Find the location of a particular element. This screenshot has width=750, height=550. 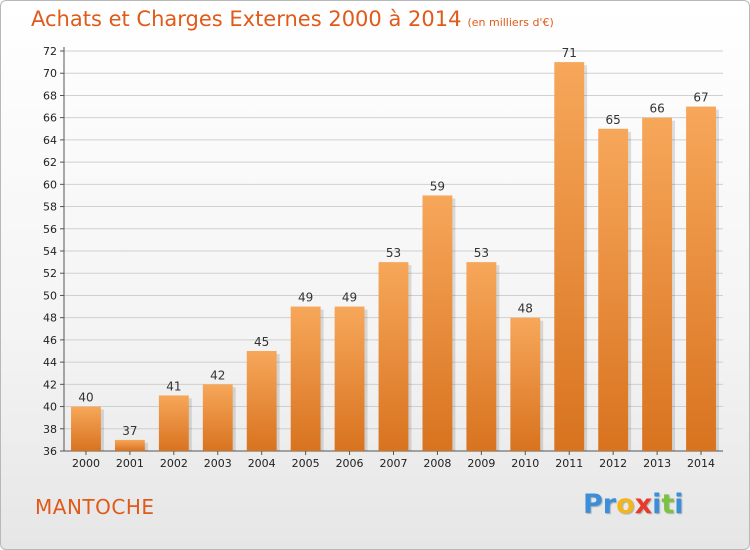

chart-title-text: Achats et Charges Externes 2000 à 2014 is located at coordinates (246, 19).